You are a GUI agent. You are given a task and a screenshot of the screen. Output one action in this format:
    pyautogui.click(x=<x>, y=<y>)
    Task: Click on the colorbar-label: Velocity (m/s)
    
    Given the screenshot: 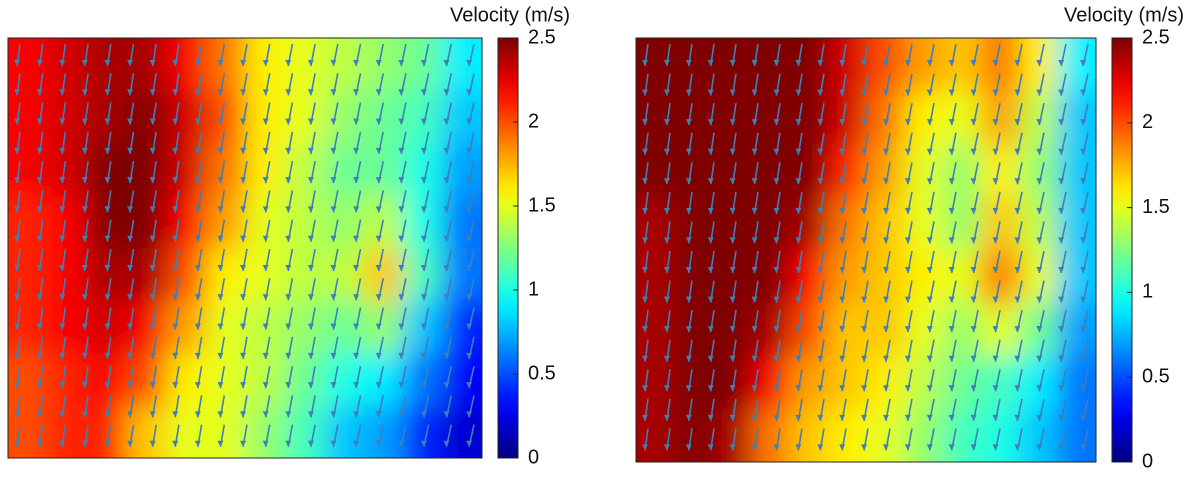 What is the action you would take?
    pyautogui.click(x=510, y=15)
    